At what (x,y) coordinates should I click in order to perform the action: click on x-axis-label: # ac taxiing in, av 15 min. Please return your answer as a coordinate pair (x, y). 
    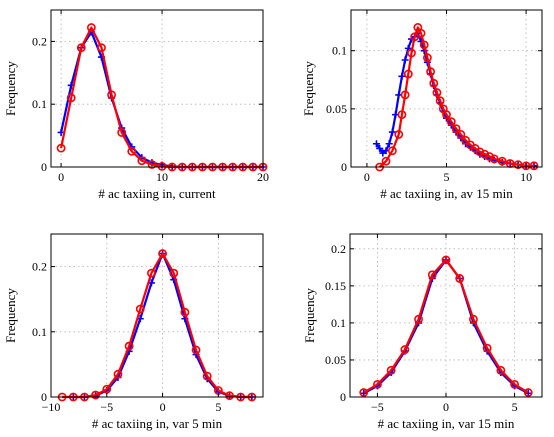
    Looking at the image, I should click on (446, 193).